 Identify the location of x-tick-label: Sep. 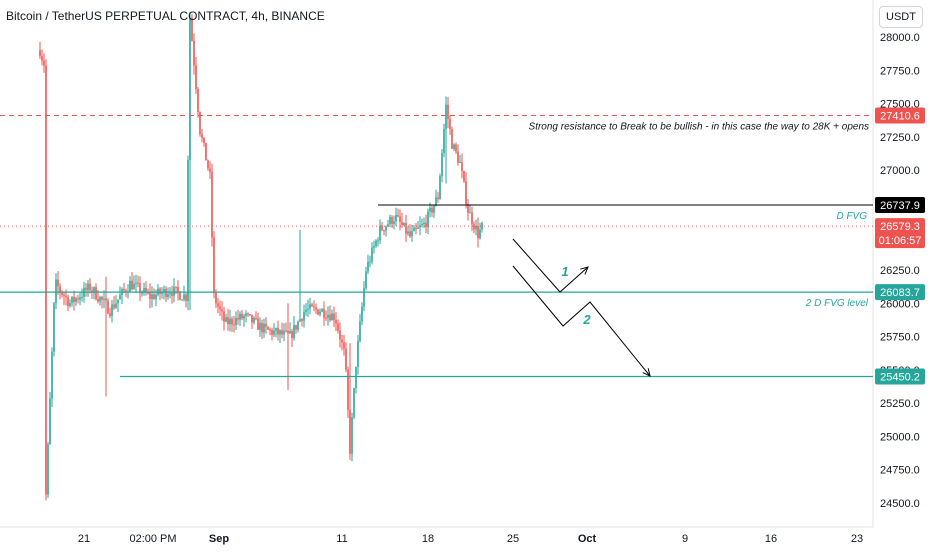
(219, 539).